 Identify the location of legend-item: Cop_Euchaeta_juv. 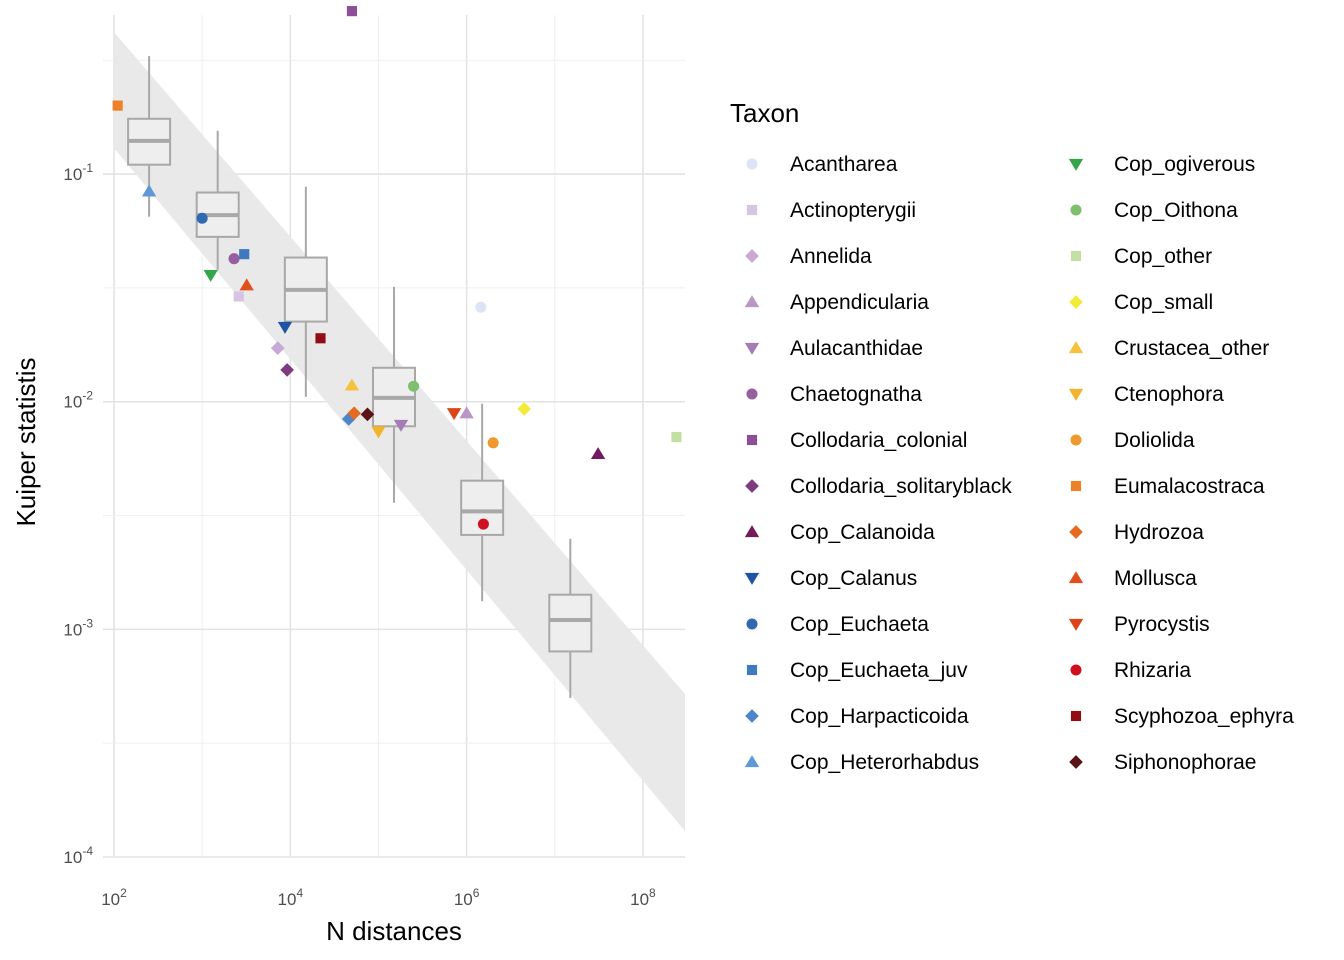
(857, 670).